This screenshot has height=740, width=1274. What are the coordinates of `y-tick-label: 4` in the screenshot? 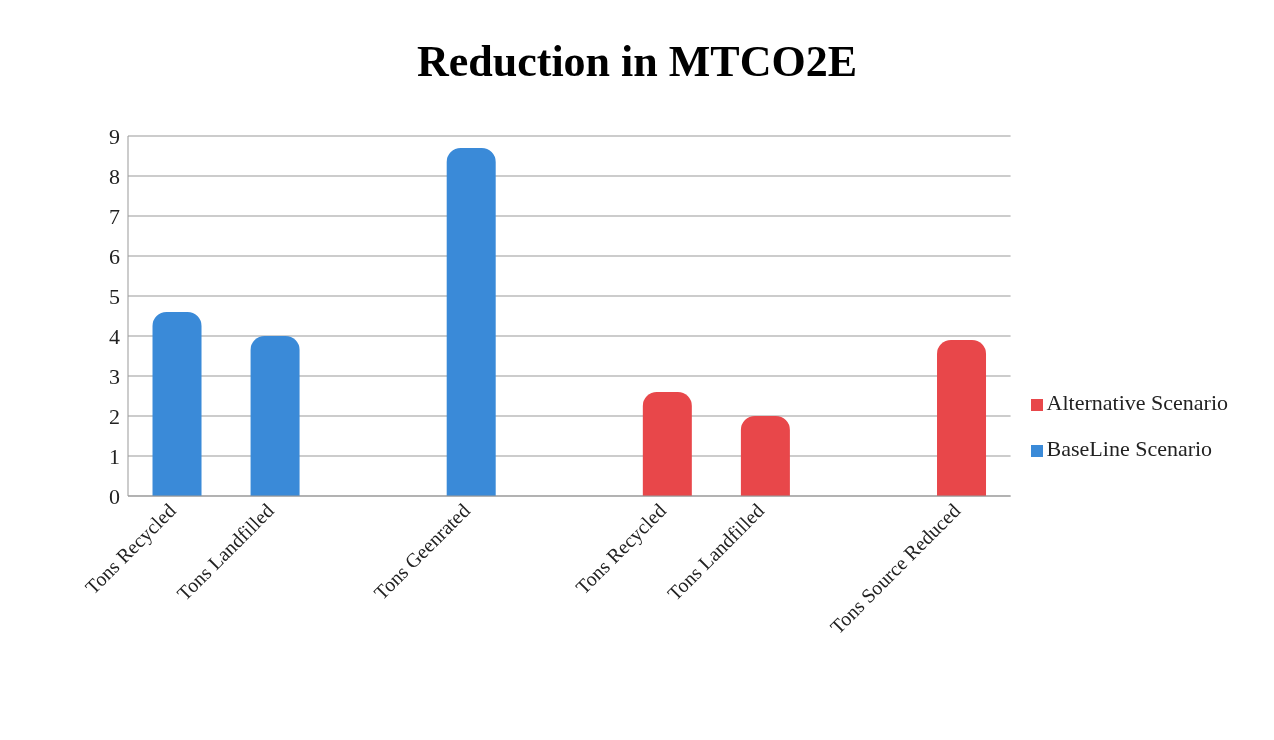 It's located at (114, 336).